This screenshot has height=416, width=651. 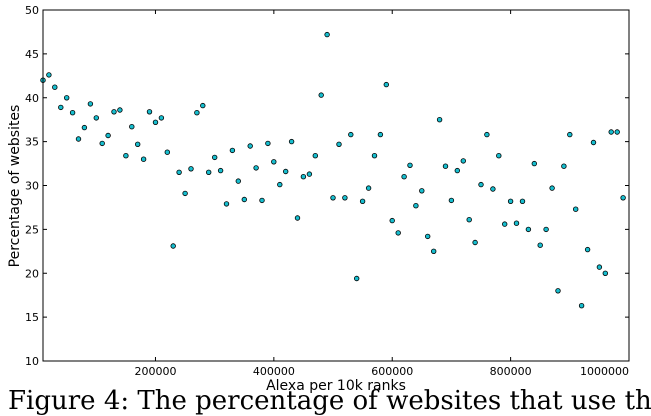 What do you see at coordinates (392, 371) in the screenshot?
I see `x-tick-label: 600000` at bounding box center [392, 371].